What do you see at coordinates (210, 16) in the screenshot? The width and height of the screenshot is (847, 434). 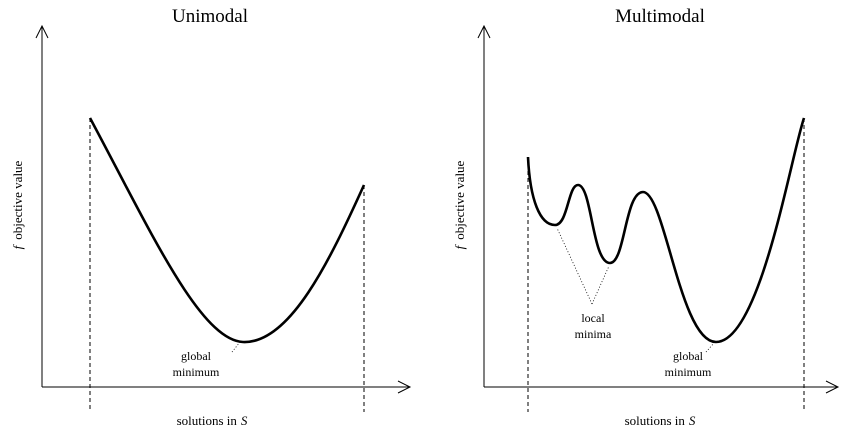 I see `panel-title: Unimodal` at bounding box center [210, 16].